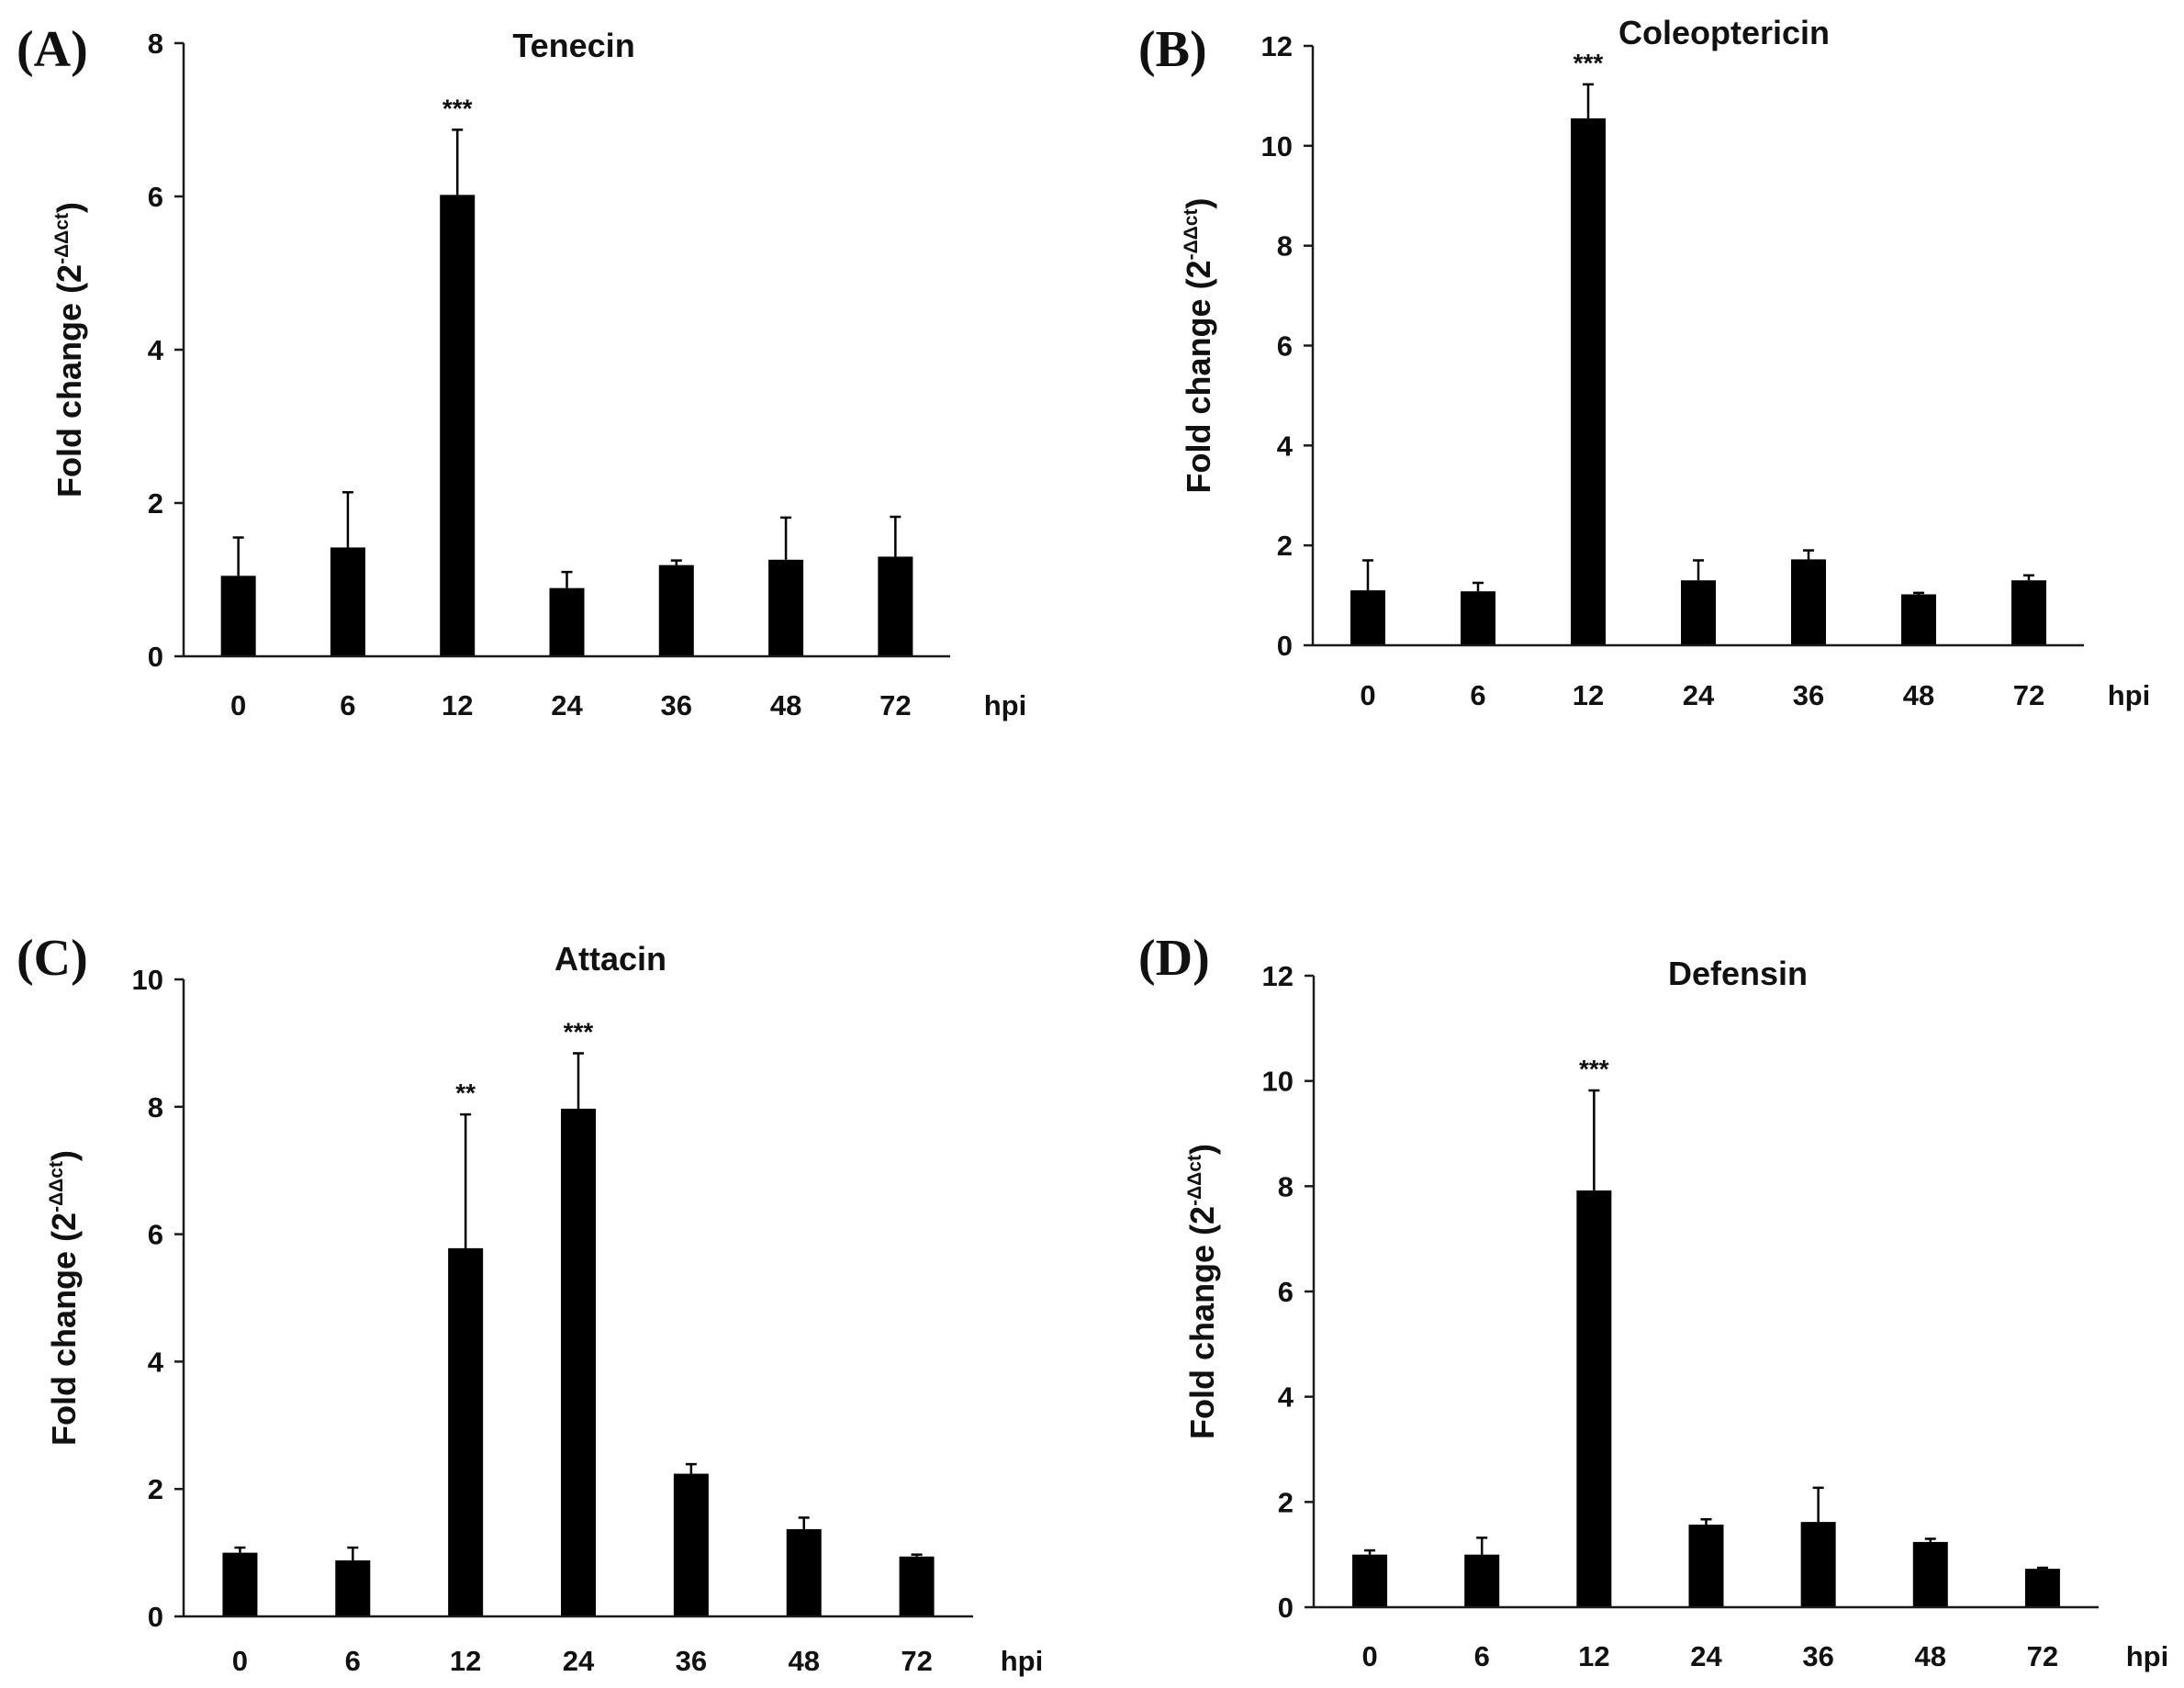 This screenshot has width=2184, height=1688. Describe the element at coordinates (52, 49) in the screenshot. I see `panel-letter: (A)` at that location.